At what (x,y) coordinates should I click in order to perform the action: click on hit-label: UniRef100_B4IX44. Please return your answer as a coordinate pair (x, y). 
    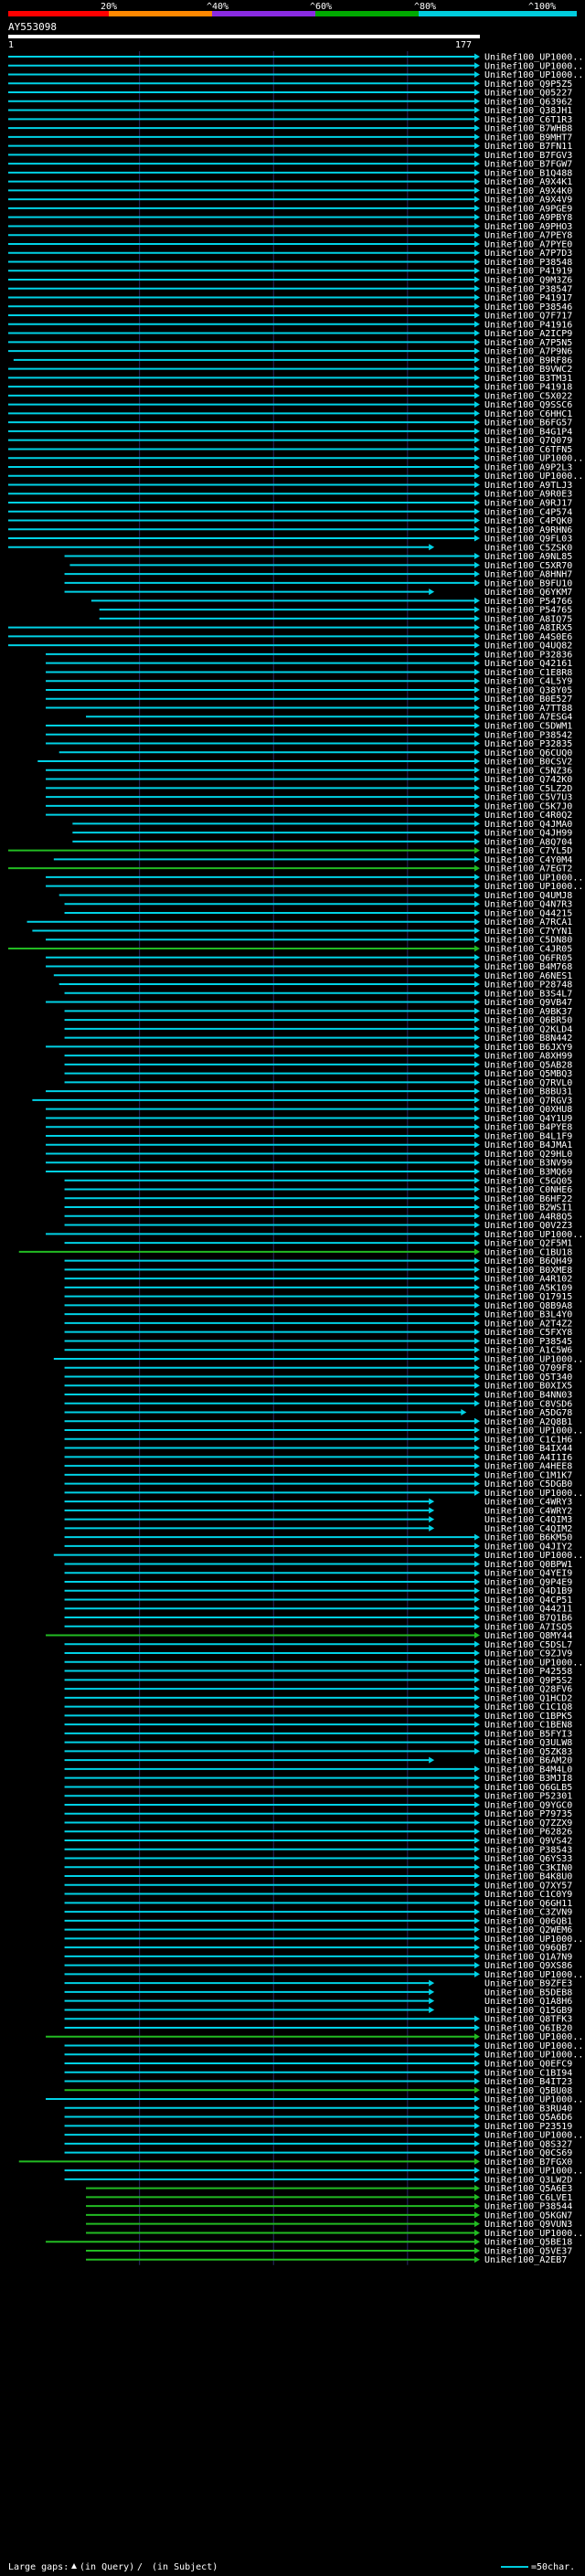
    Looking at the image, I should click on (528, 1449).